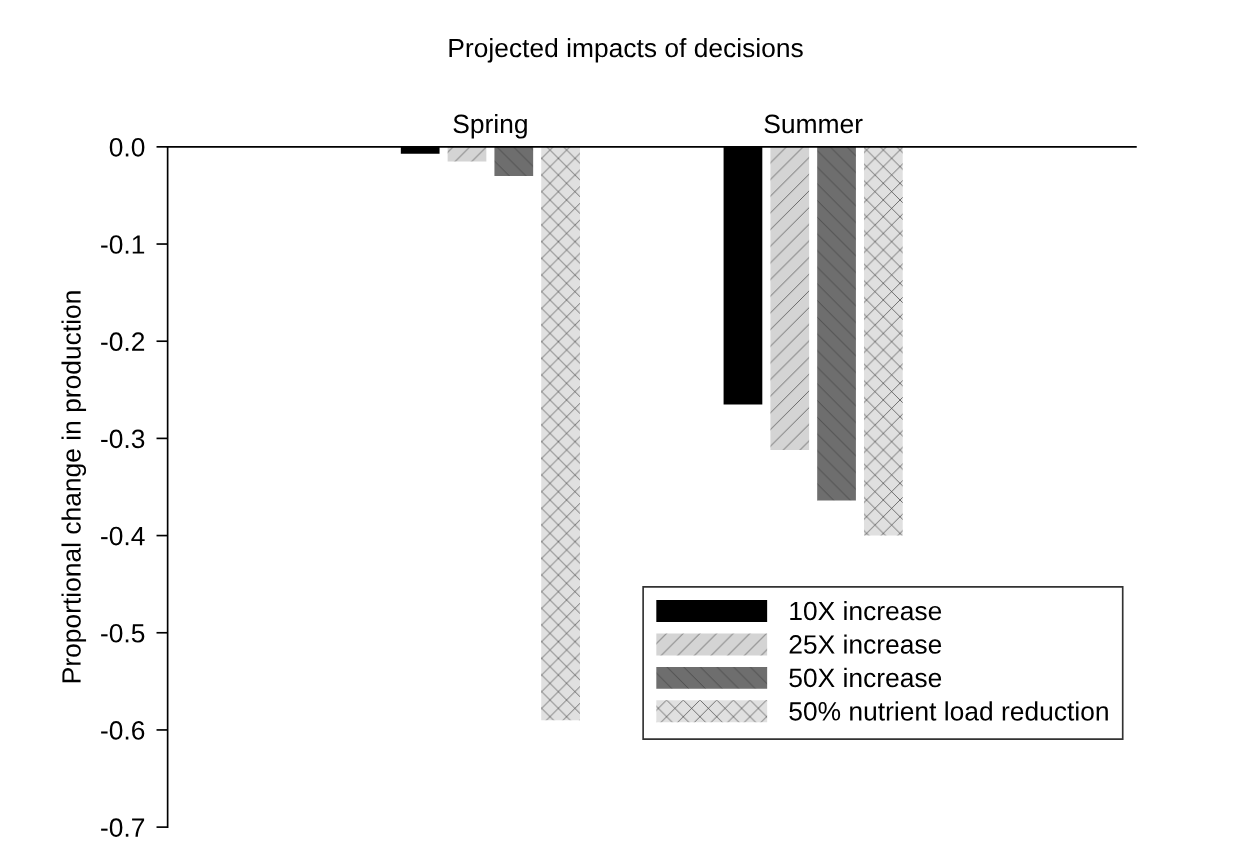  What do you see at coordinates (123, 439) in the screenshot?
I see `y-tick-label: -0.3` at bounding box center [123, 439].